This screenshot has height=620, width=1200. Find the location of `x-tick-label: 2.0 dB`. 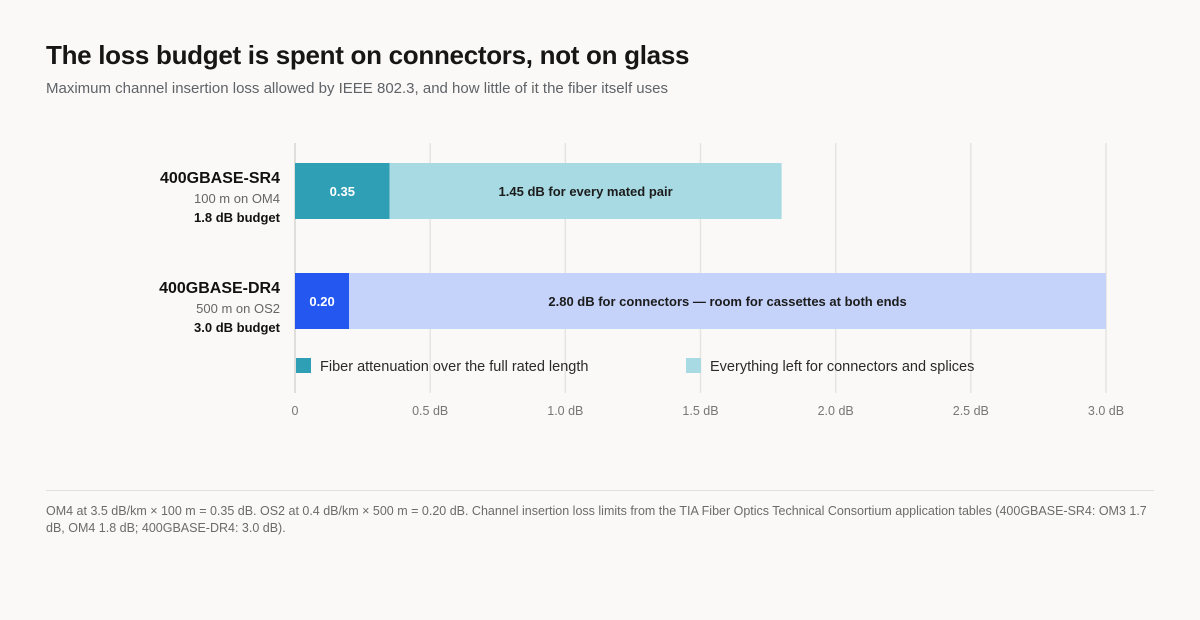

x-tick-label: 2.0 dB is located at coordinates (836, 411).